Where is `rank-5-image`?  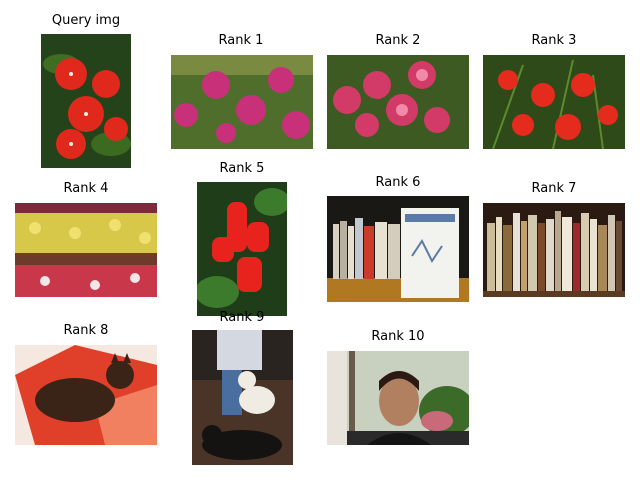
rank-5-image is located at coordinates (242, 249).